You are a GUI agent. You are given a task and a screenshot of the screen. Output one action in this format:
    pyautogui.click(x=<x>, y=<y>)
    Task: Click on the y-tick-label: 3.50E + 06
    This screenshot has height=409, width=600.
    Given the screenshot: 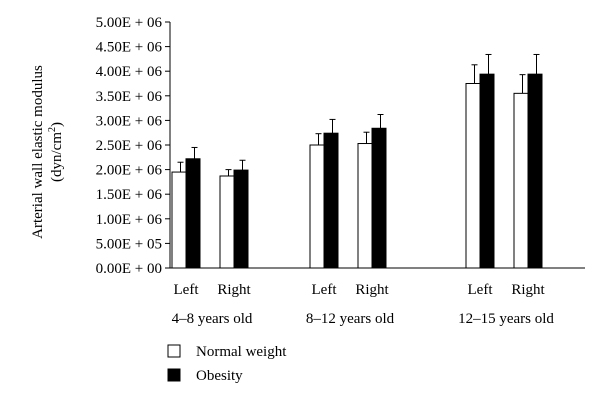 What is the action you would take?
    pyautogui.click(x=129, y=97)
    